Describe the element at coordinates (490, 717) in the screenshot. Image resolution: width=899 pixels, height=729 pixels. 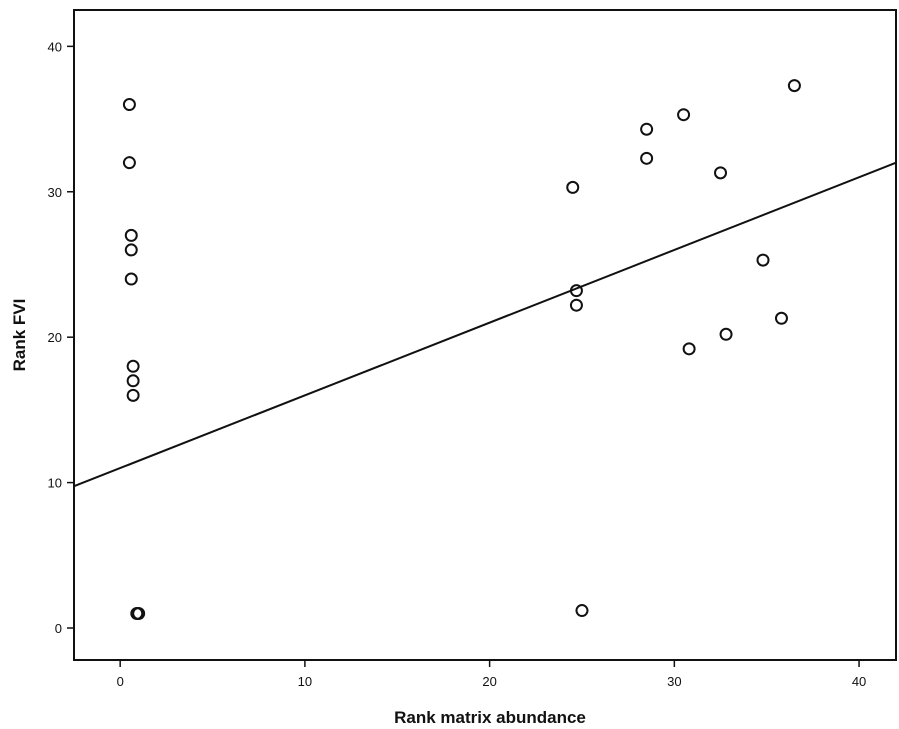
I see `x-axis-title: Rank matrix abundance` at that location.